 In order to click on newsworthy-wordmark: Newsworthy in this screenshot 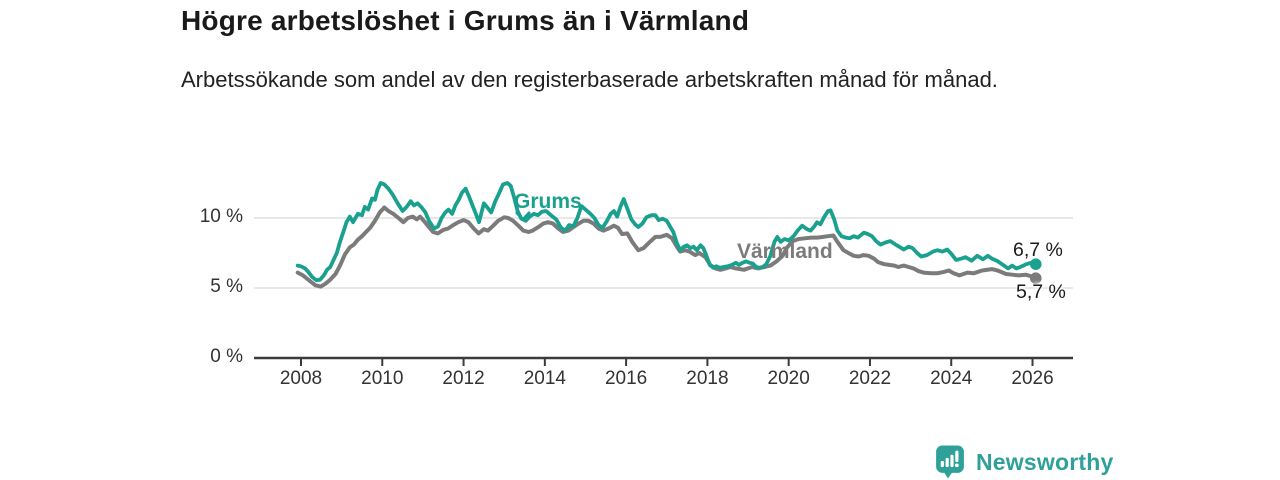, I will do `click(1045, 461)`.